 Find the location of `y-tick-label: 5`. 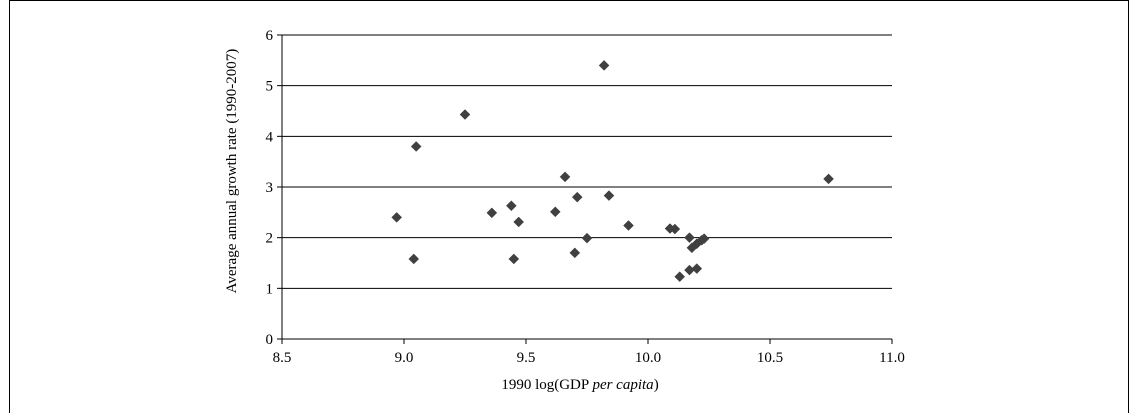

y-tick-label: 5 is located at coordinates (270, 87).